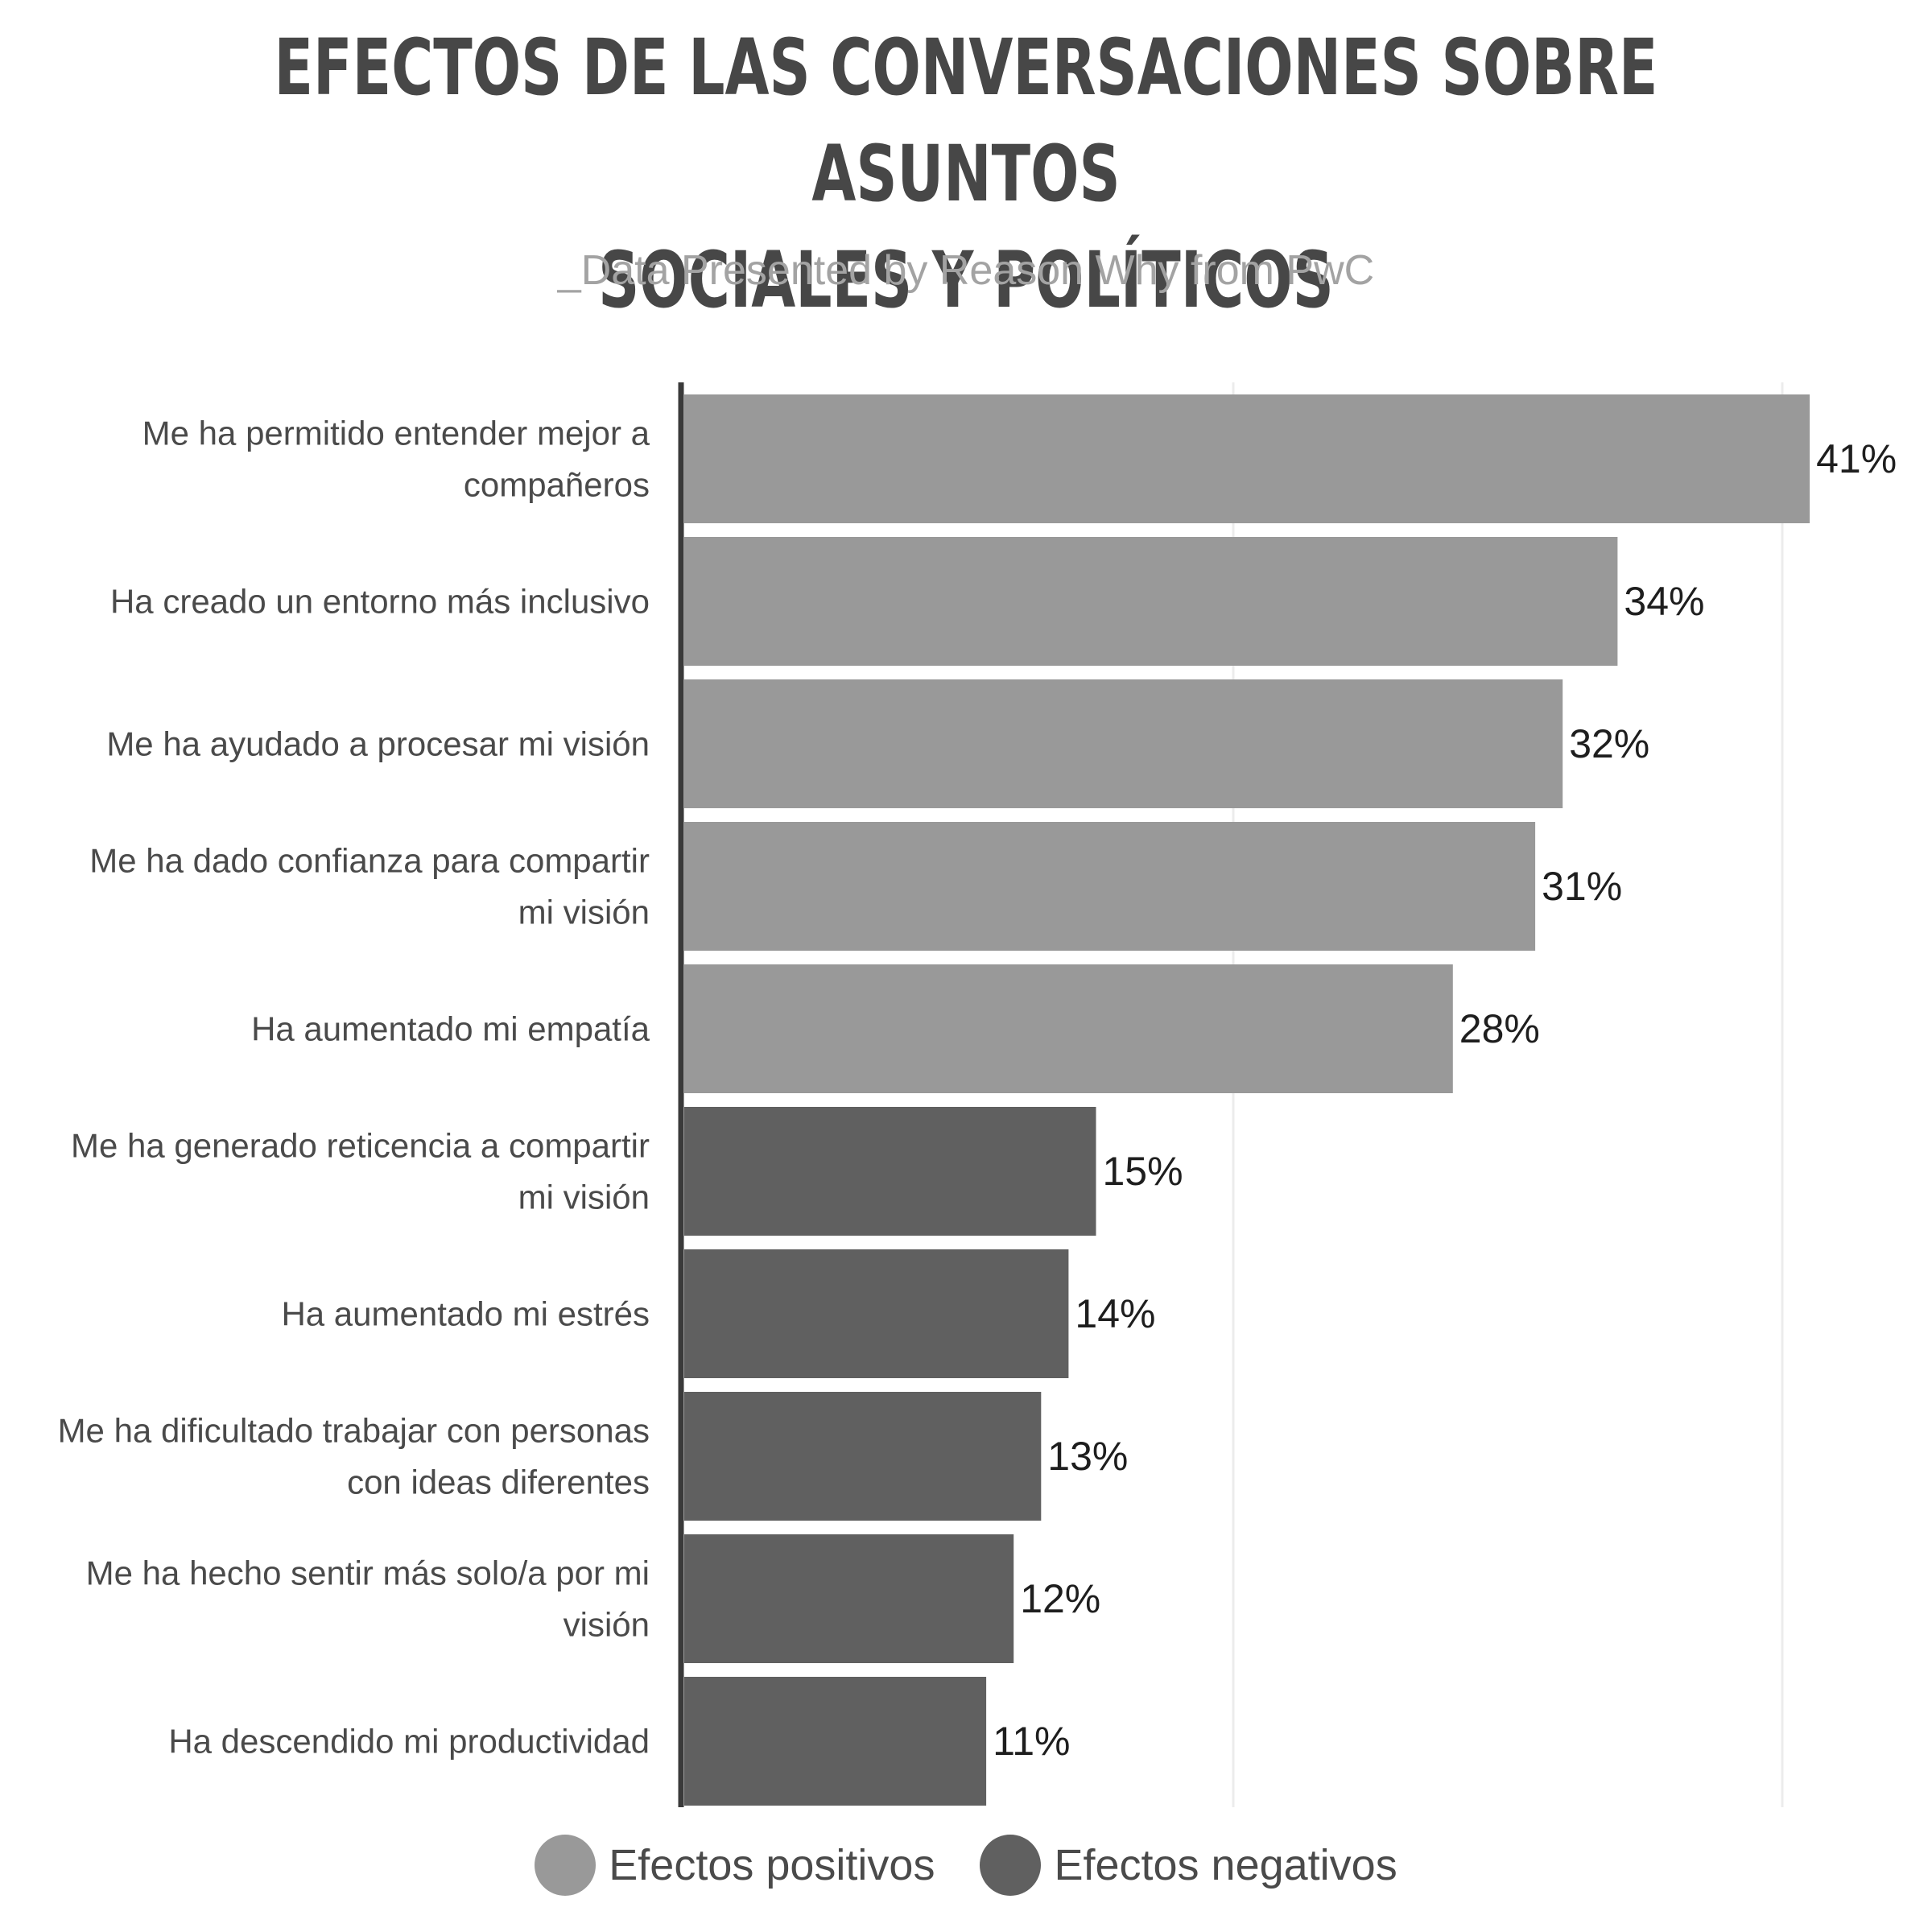 This screenshot has height=1932, width=1932. I want to click on category-label-line: Ha descendido mi productividad, so click(409, 1742).